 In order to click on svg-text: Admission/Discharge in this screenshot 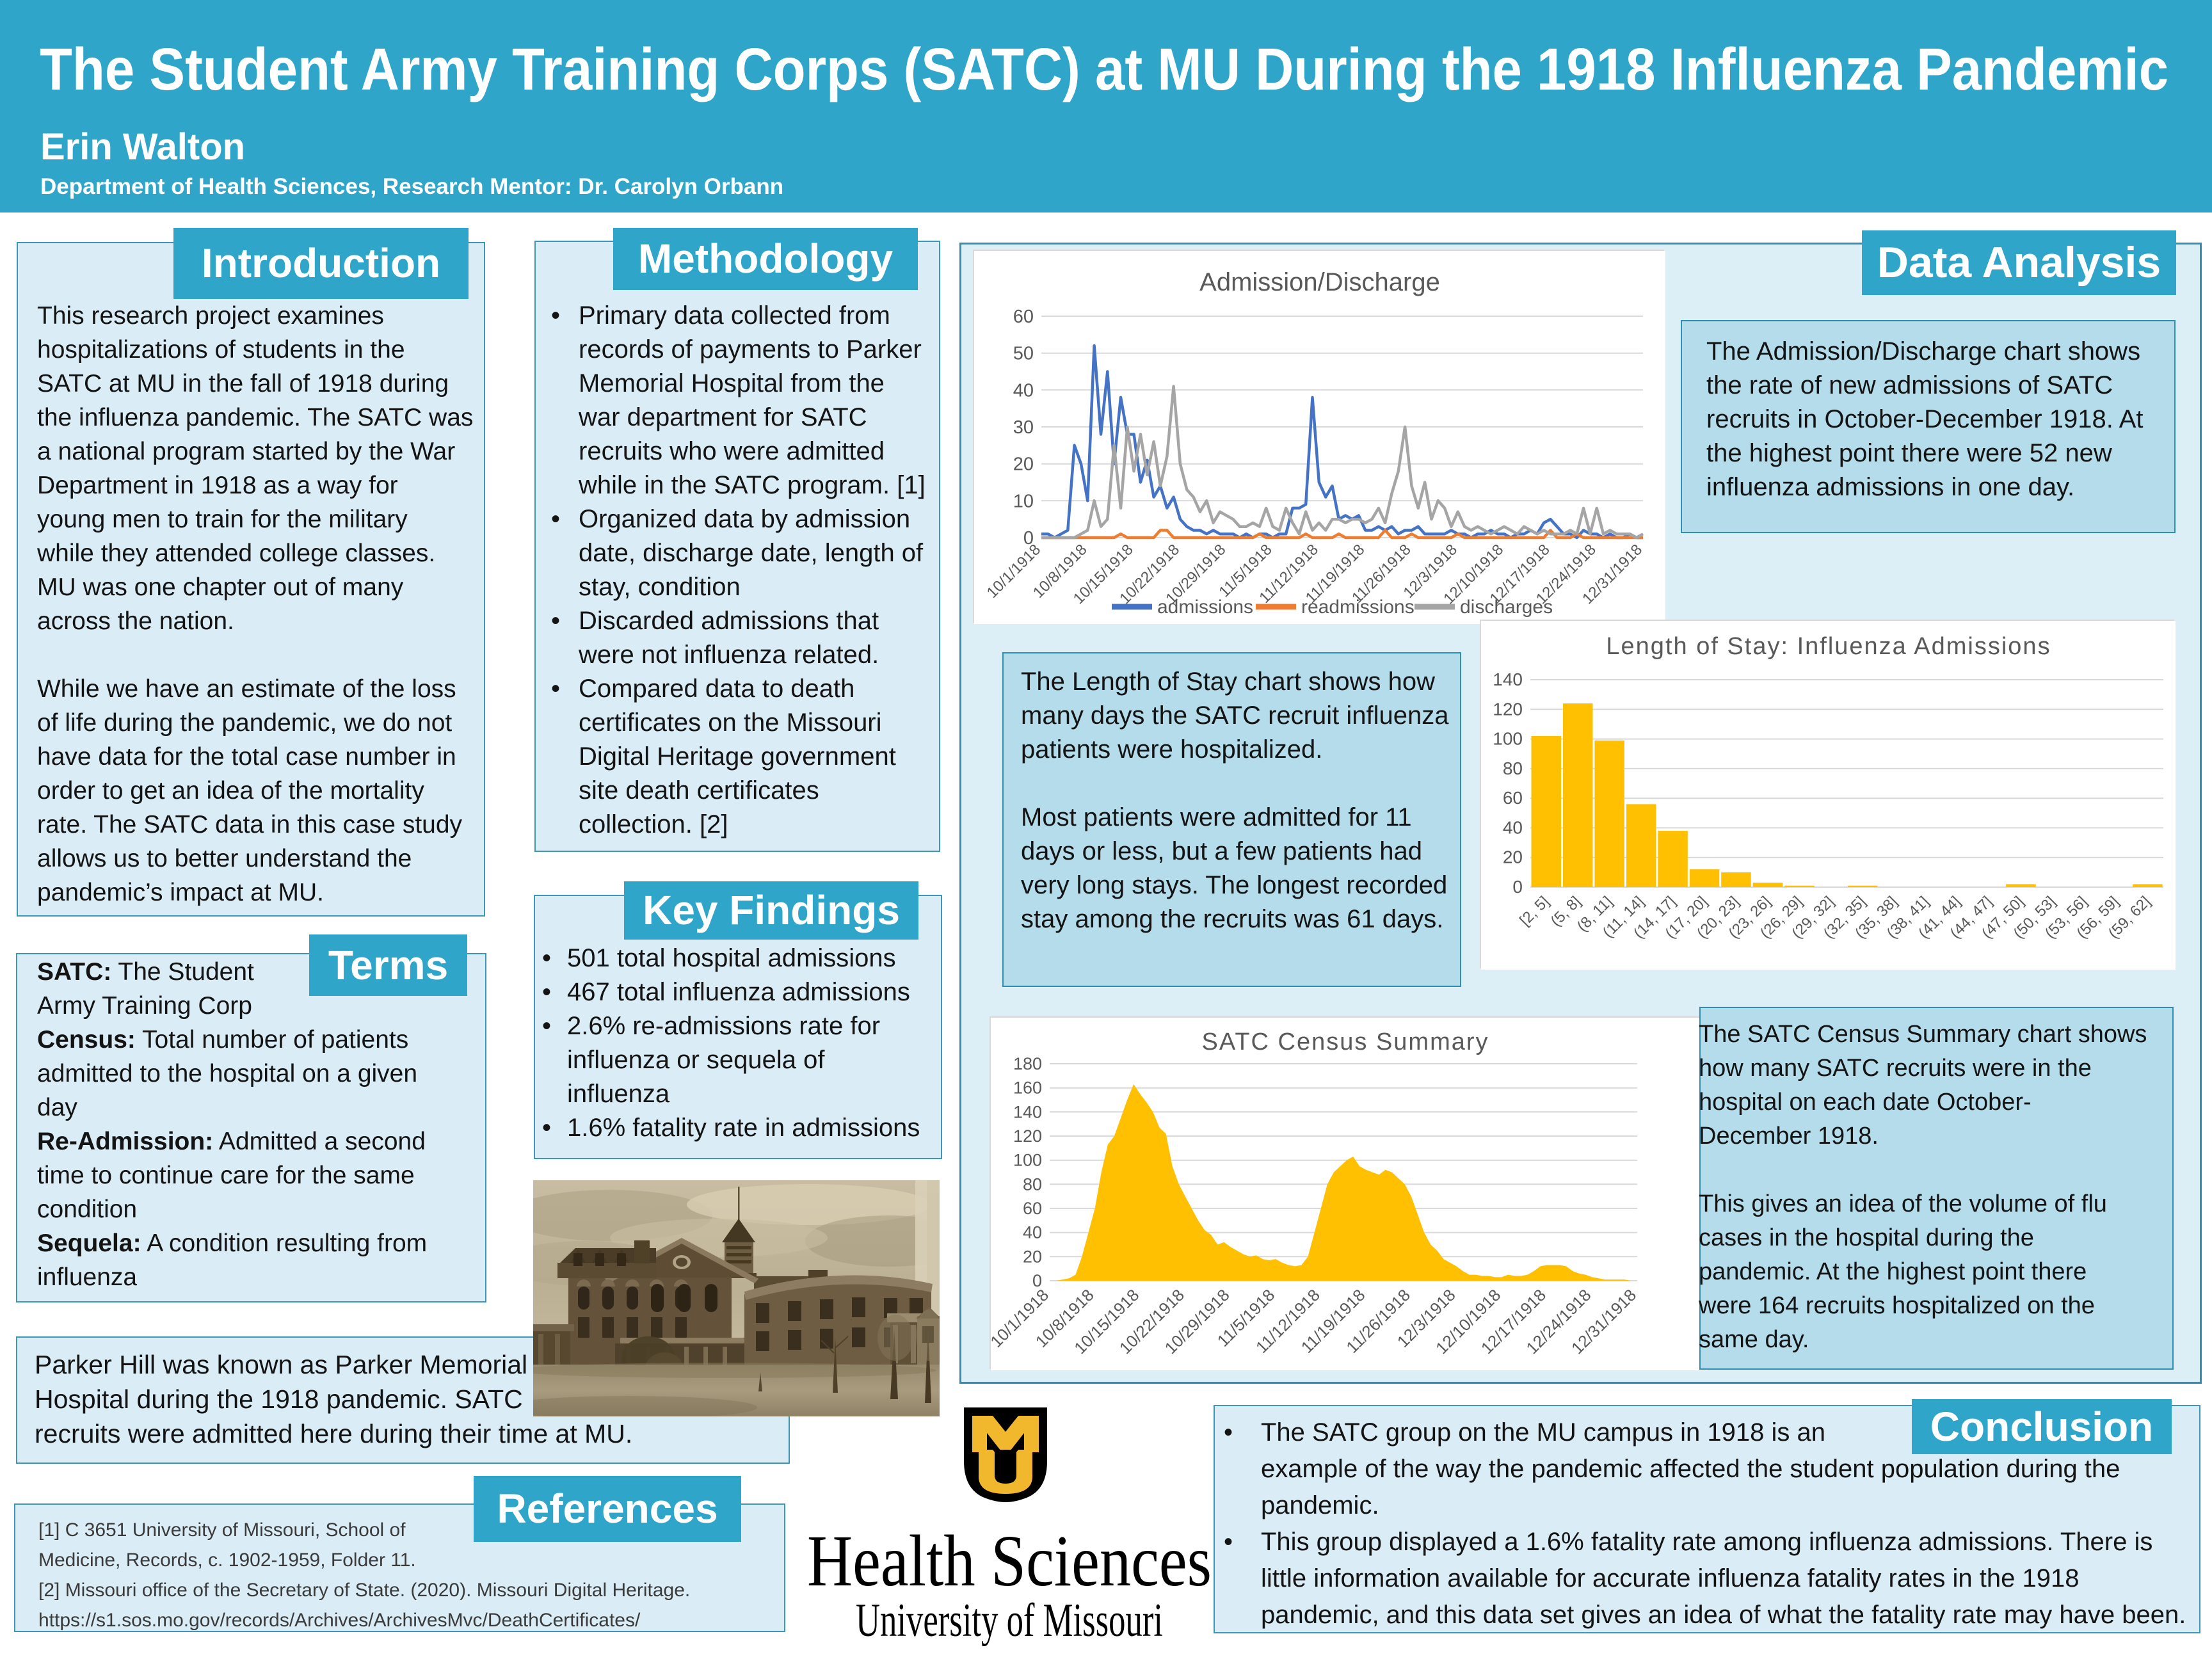, I will do `click(1319, 282)`.